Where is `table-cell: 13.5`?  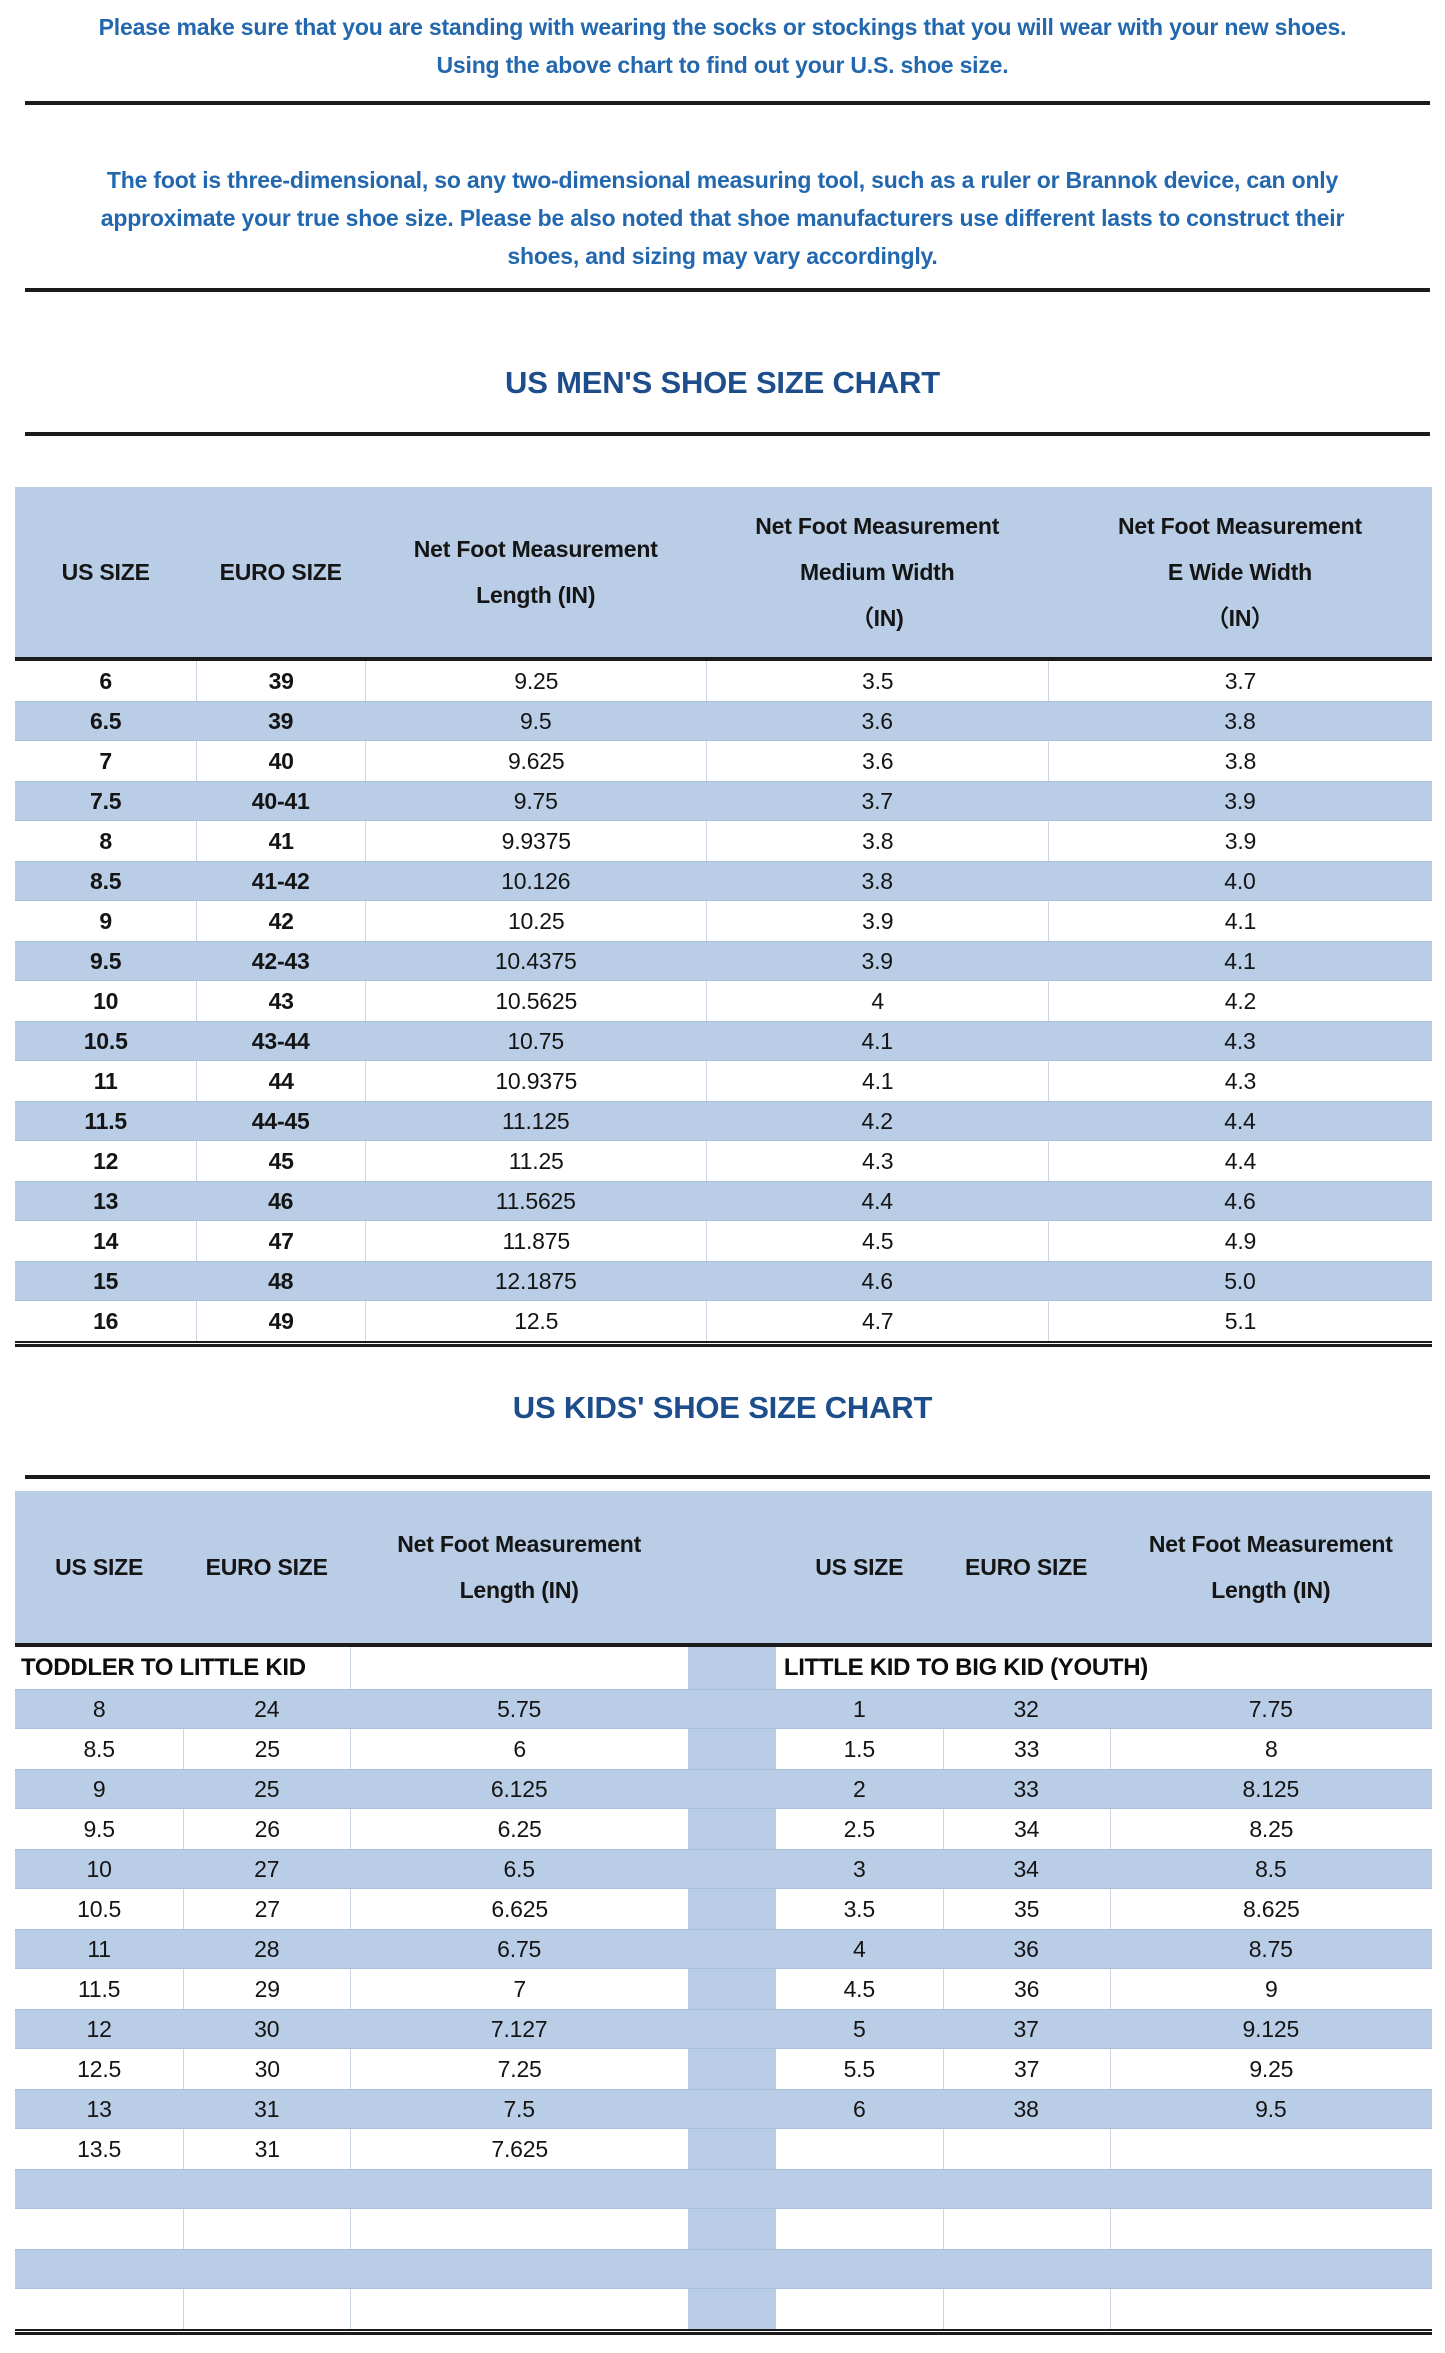
table-cell: 13.5 is located at coordinates (99, 2148).